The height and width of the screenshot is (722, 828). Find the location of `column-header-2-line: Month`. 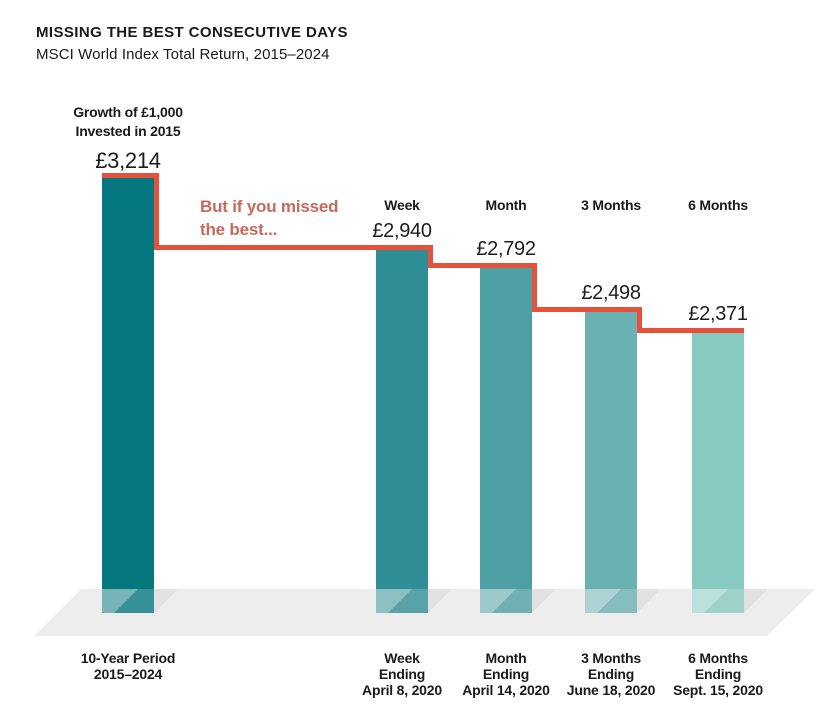

column-header-2-line: Month is located at coordinates (506, 205).